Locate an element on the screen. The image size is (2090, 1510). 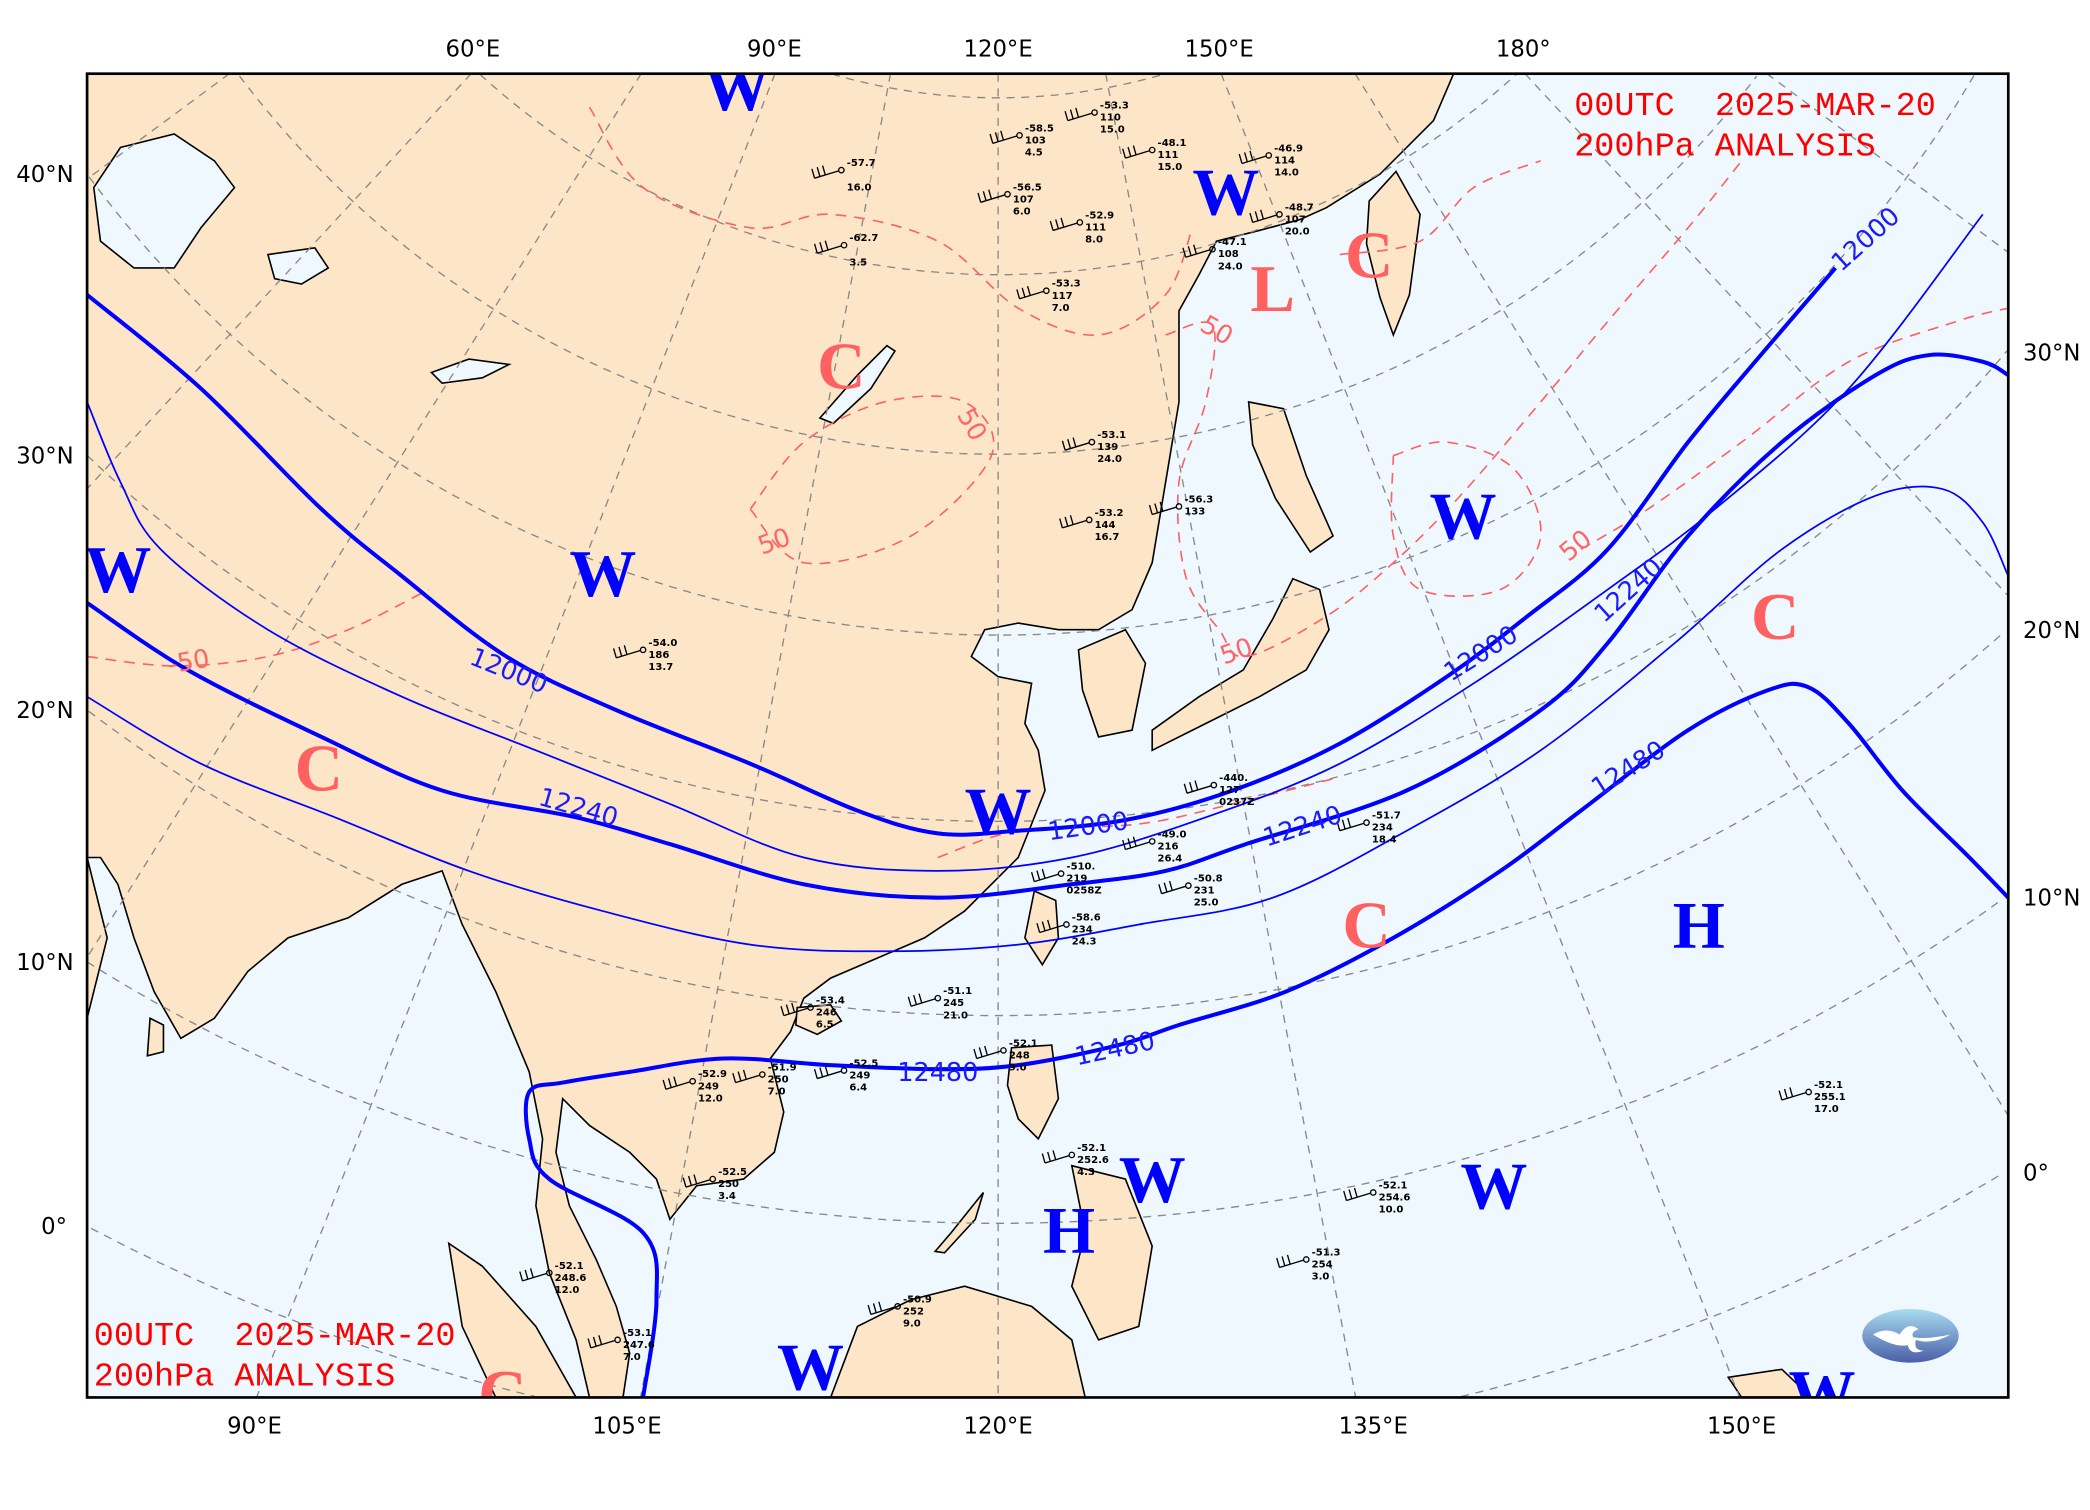
axis-left-label: 30°N is located at coordinates (44, 457).